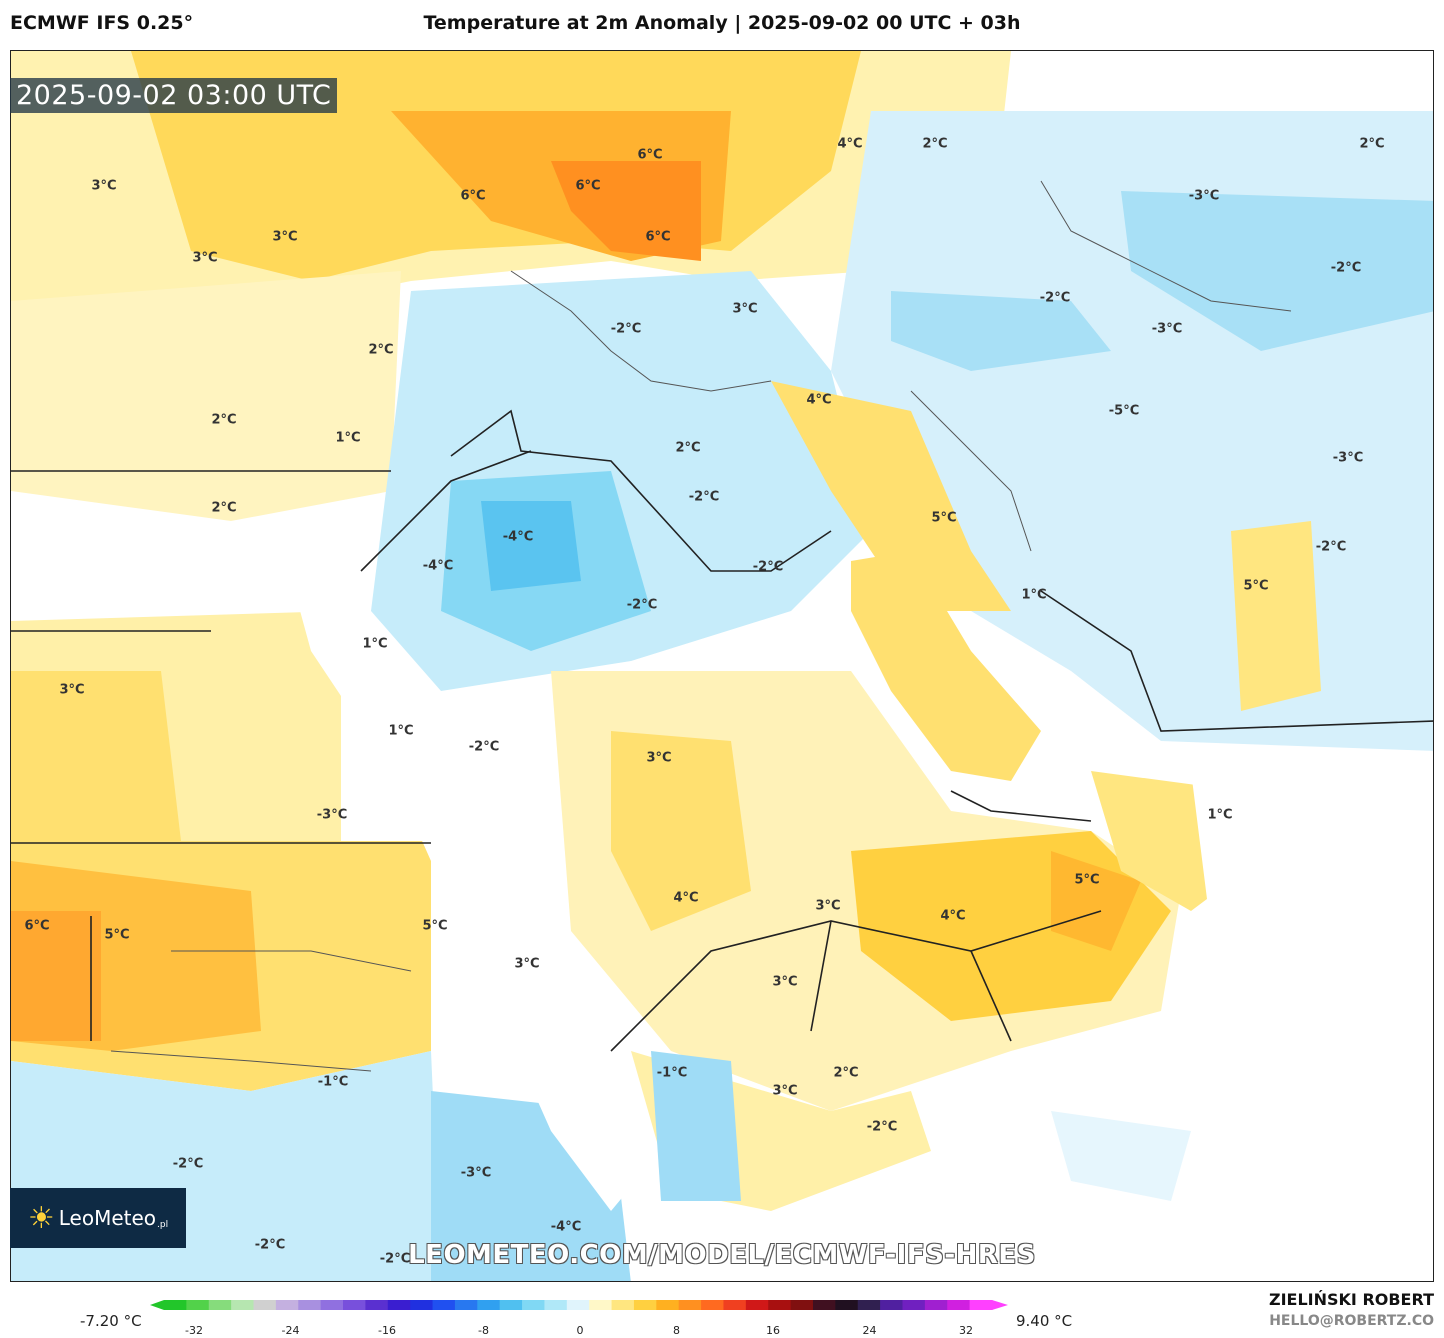 This screenshot has width=1444, height=1338. Describe the element at coordinates (107, 1218) in the screenshot. I see `logo-text: LeoMeteo` at that location.